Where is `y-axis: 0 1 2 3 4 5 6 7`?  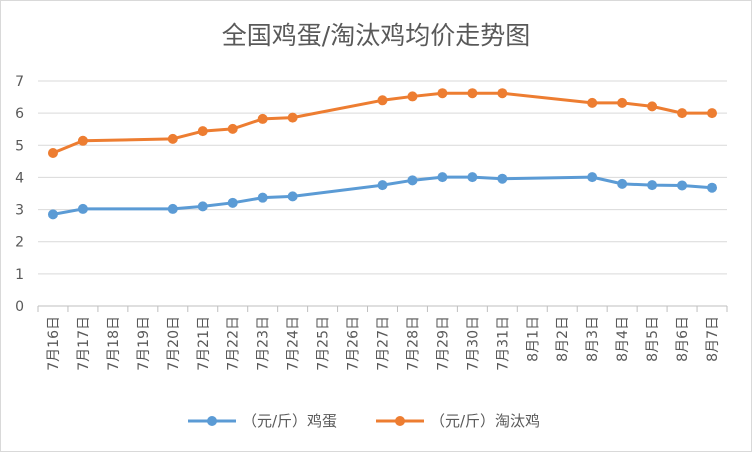 y-axis: 0 1 2 3 4 5 6 7 is located at coordinates (19, 194).